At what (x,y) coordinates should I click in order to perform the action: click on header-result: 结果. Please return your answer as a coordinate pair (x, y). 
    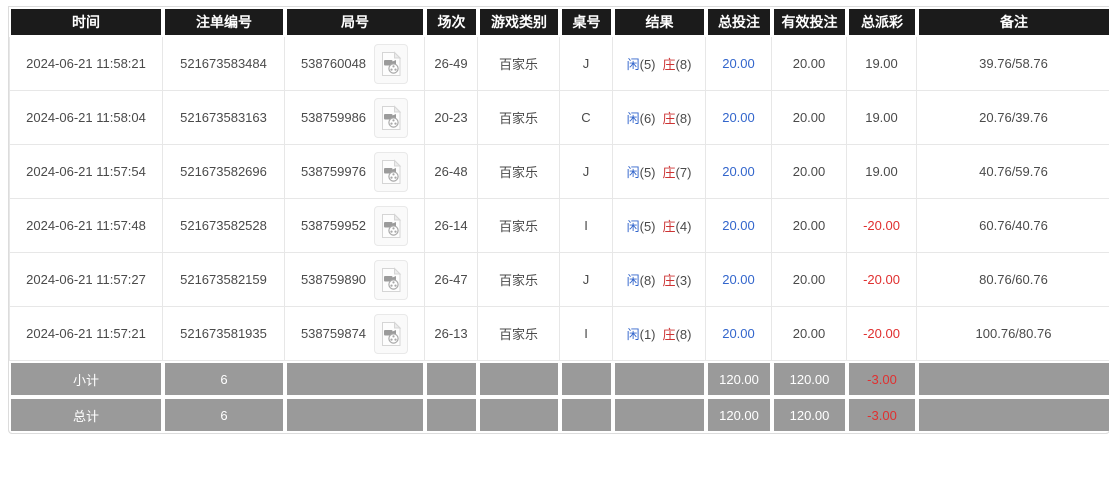
    Looking at the image, I should click on (659, 22).